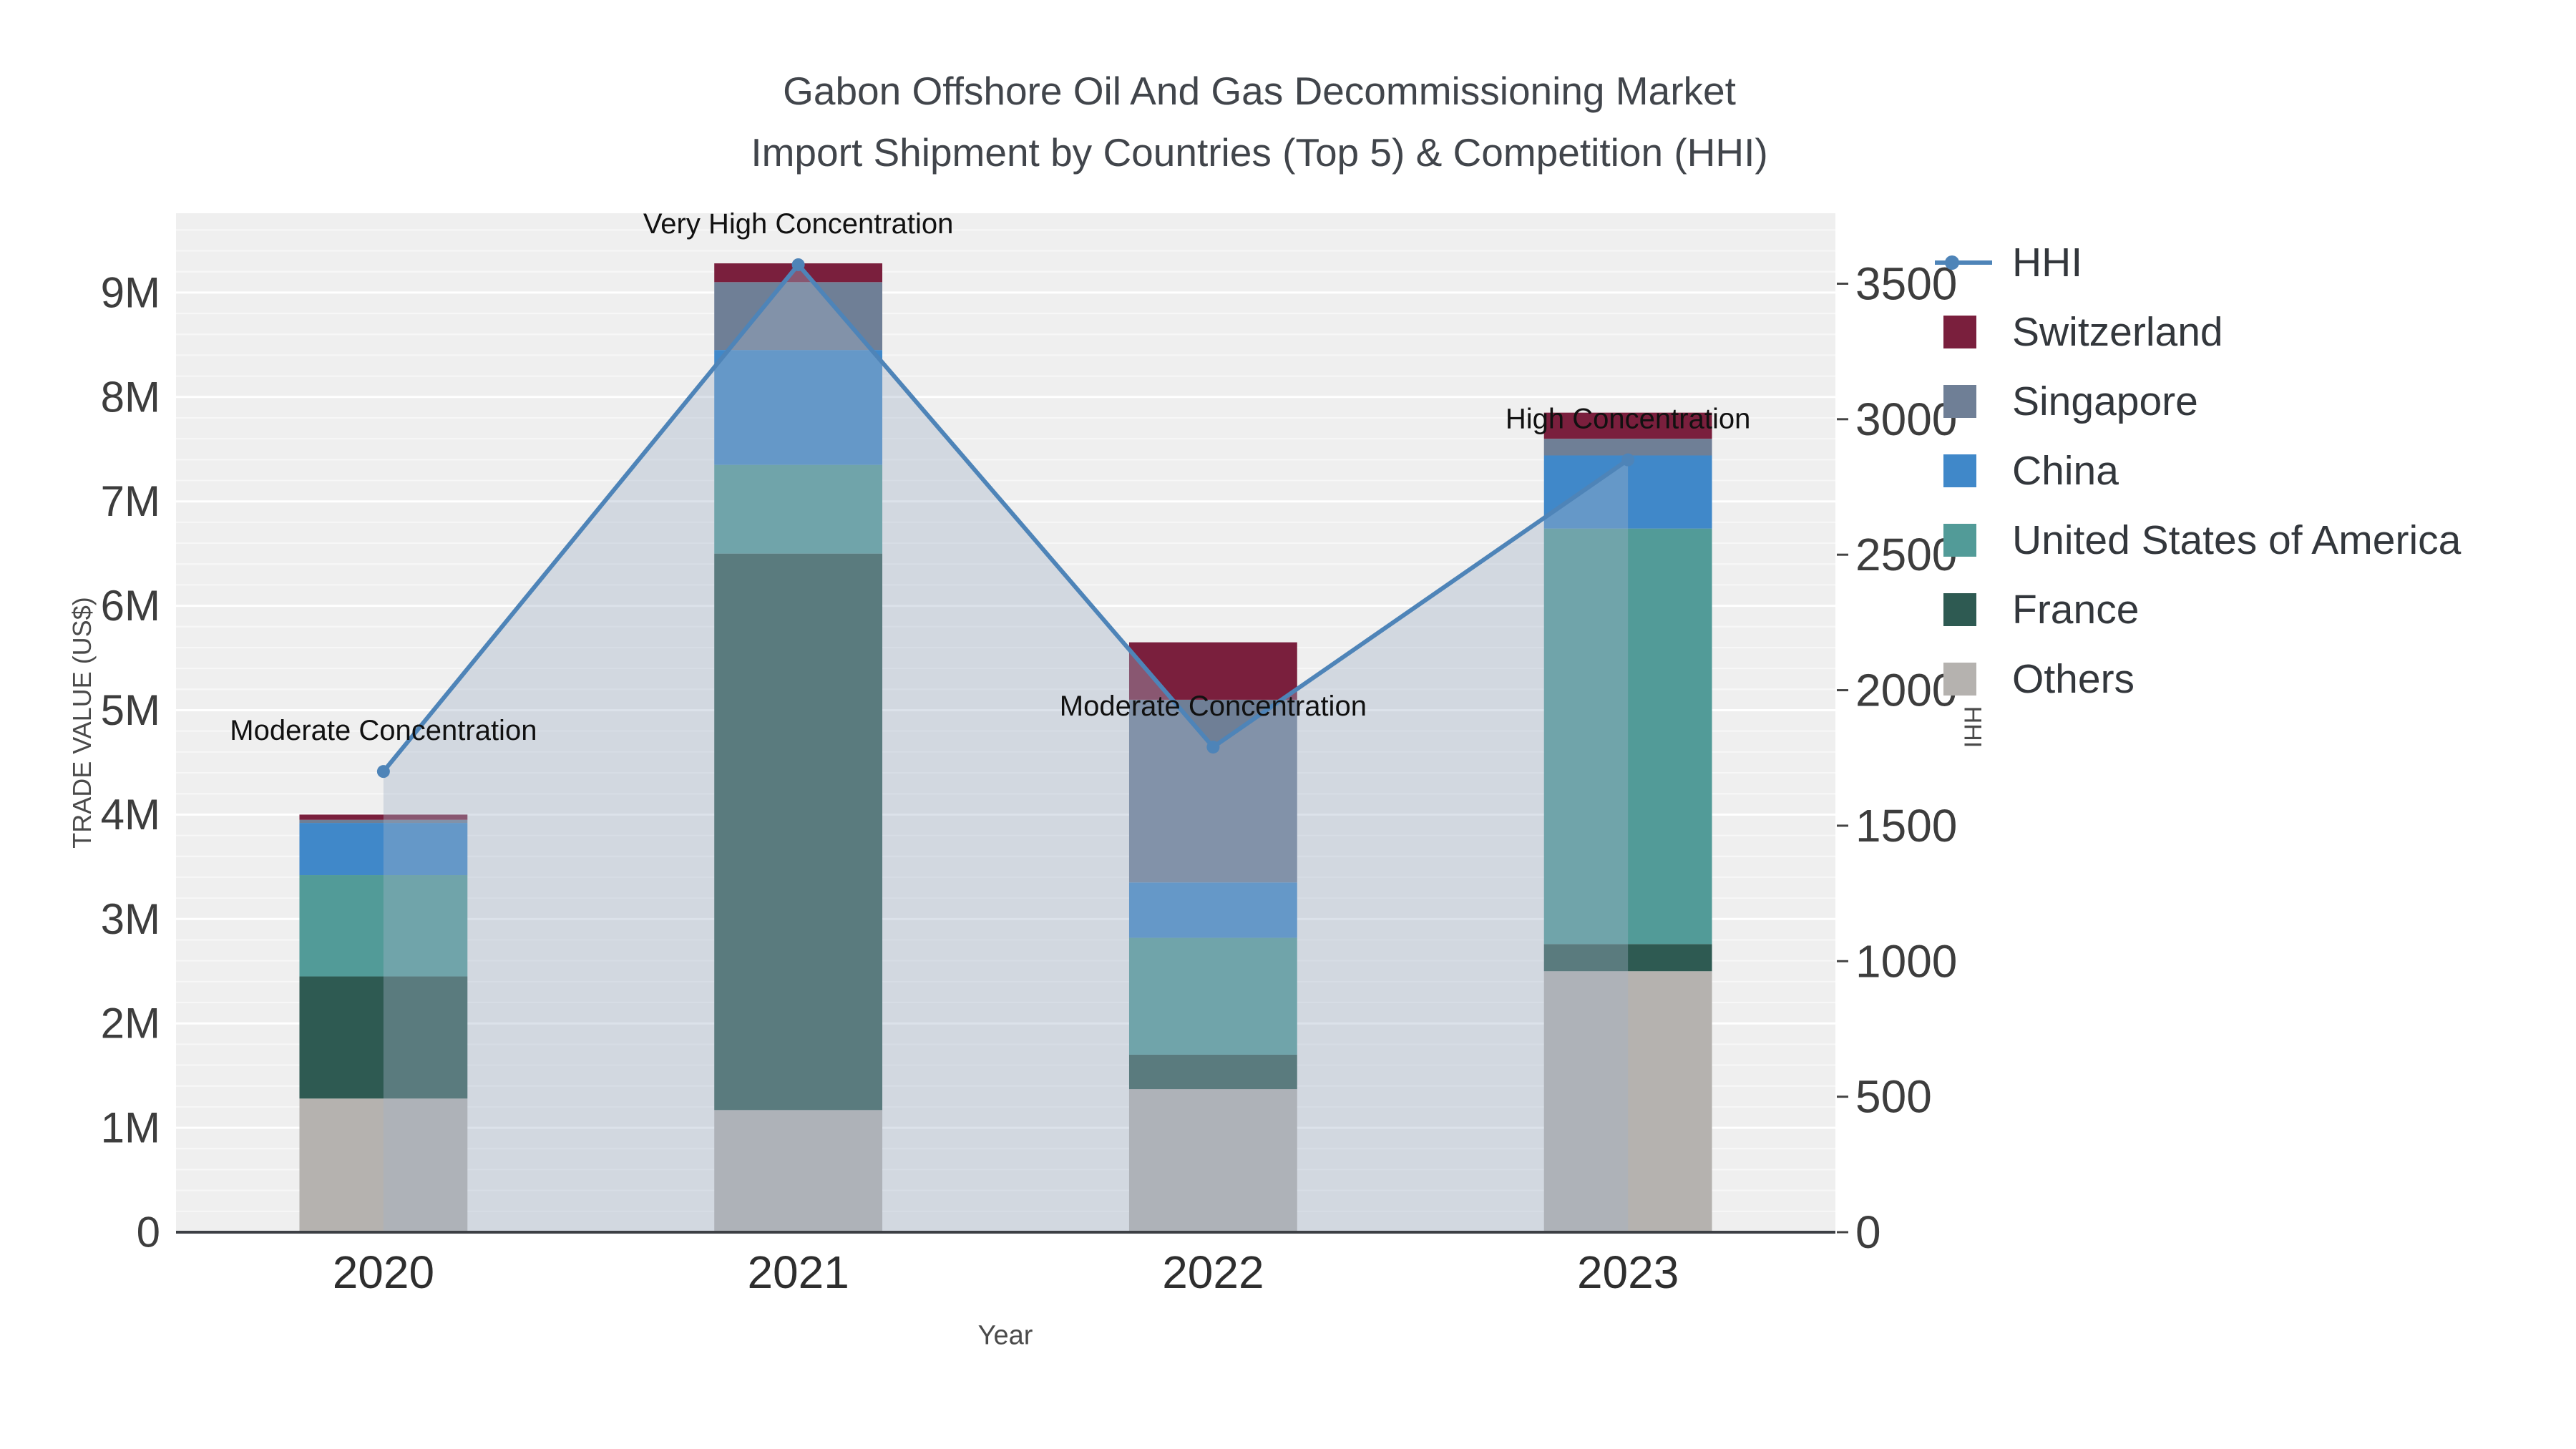 The width and height of the screenshot is (2576, 1449). What do you see at coordinates (1212, 910) in the screenshot?
I see `bar-segment-china-2022` at bounding box center [1212, 910].